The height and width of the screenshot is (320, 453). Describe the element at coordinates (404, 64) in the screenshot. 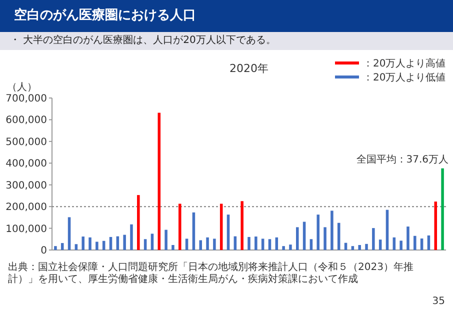

I see `legend-label: ：20万人より高値` at that location.